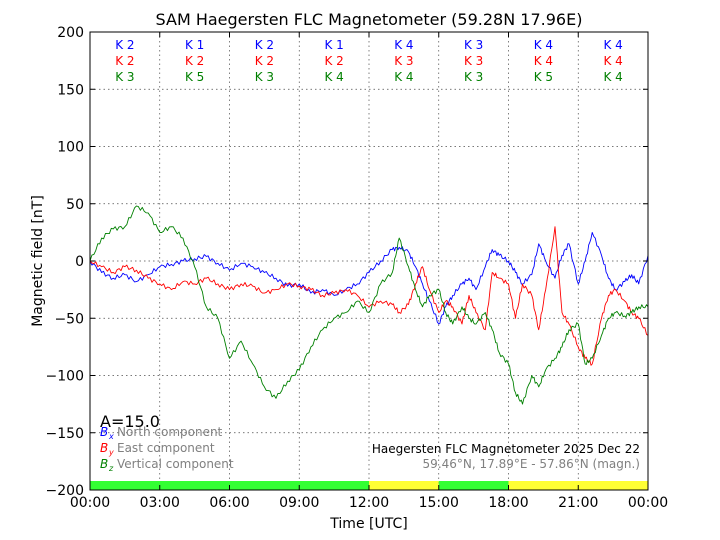  Describe the element at coordinates (79, 262) in the screenshot. I see `y-tick-label: 0` at that location.